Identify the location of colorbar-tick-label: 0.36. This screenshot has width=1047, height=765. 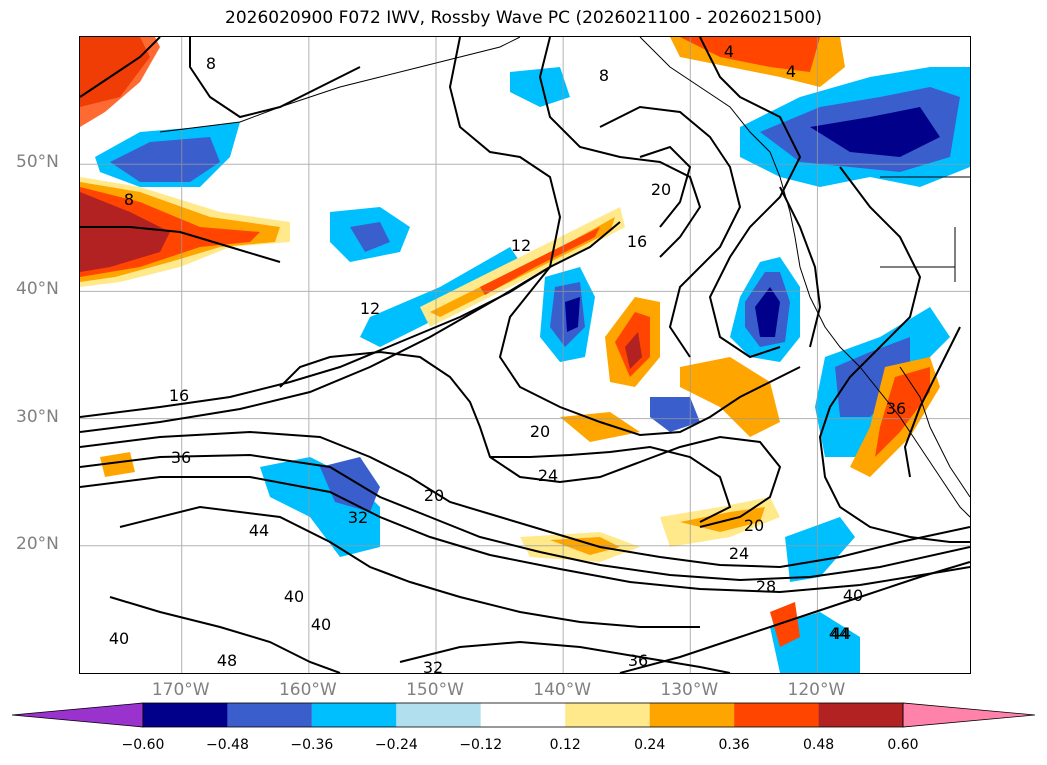
(734, 745).